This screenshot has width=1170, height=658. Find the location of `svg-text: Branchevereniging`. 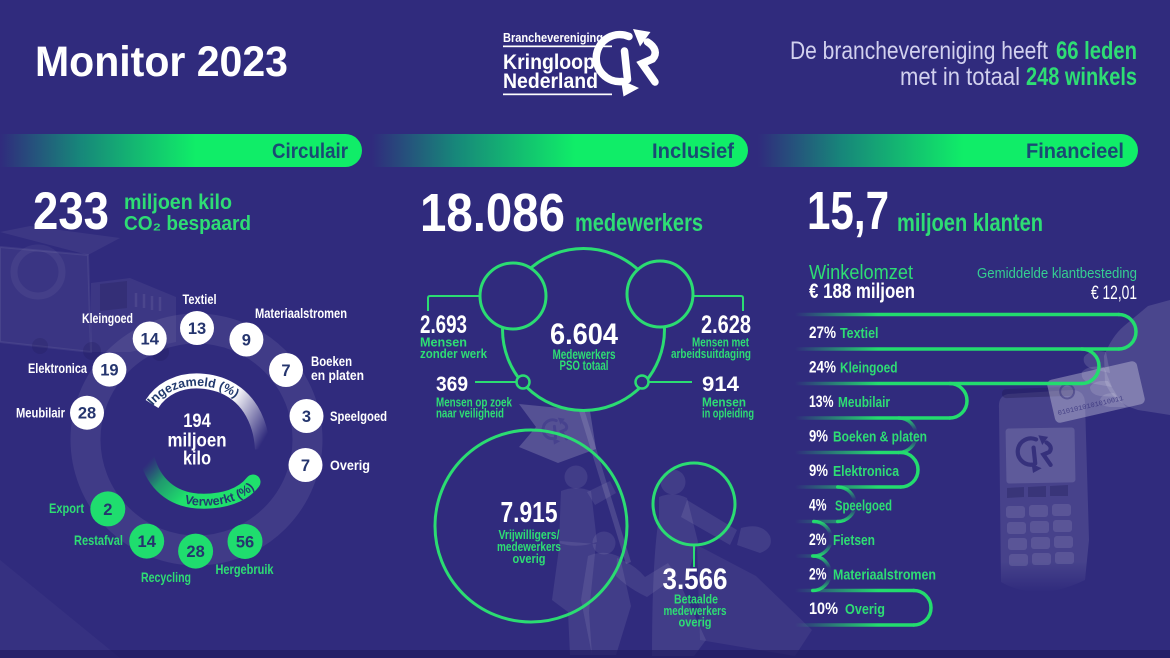

svg-text: Branchevereniging is located at coordinates (553, 38).